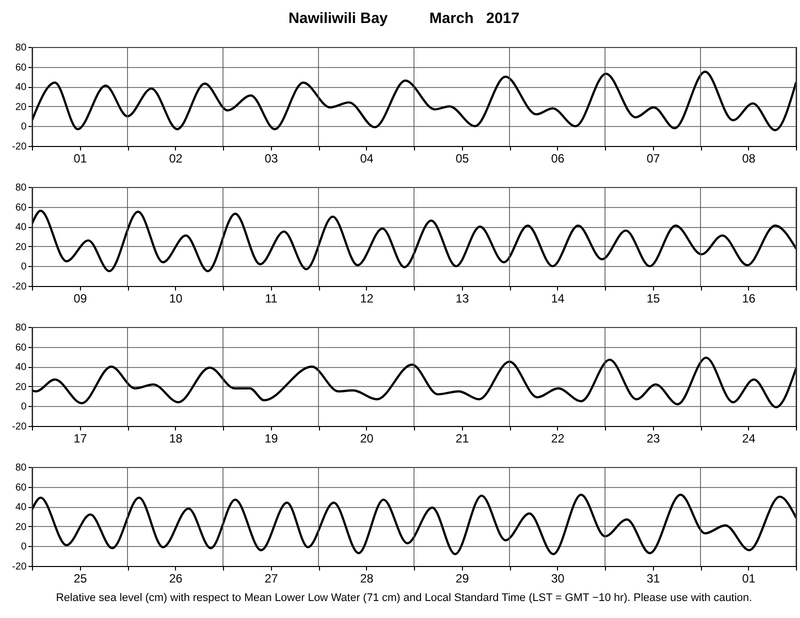 This screenshot has width=800, height=618. I want to click on x-tick-label: 31, so click(653, 579).